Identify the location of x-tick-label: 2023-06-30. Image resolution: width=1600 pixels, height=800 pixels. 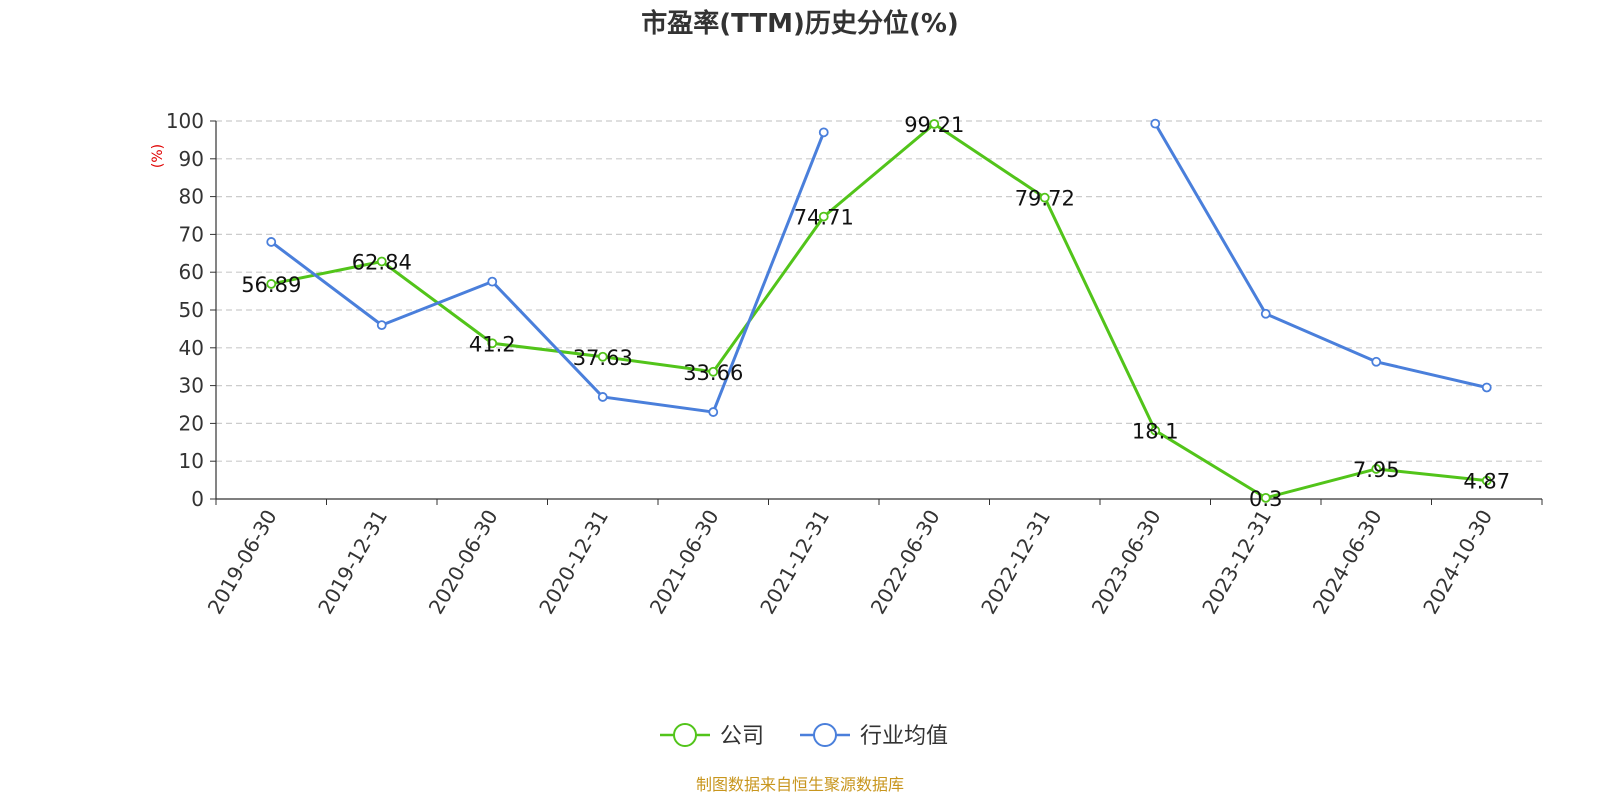
(1126, 562).